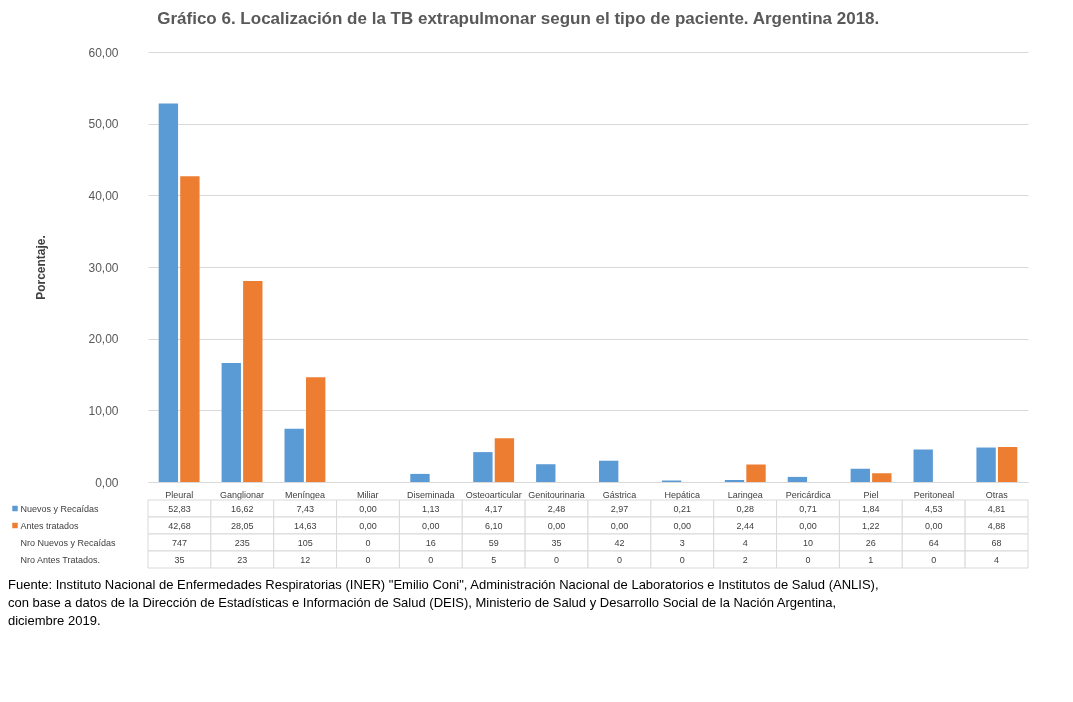 This screenshot has height=702, width=1073. Describe the element at coordinates (745, 494) in the screenshot. I see `x-tick-label: Laringea` at that location.